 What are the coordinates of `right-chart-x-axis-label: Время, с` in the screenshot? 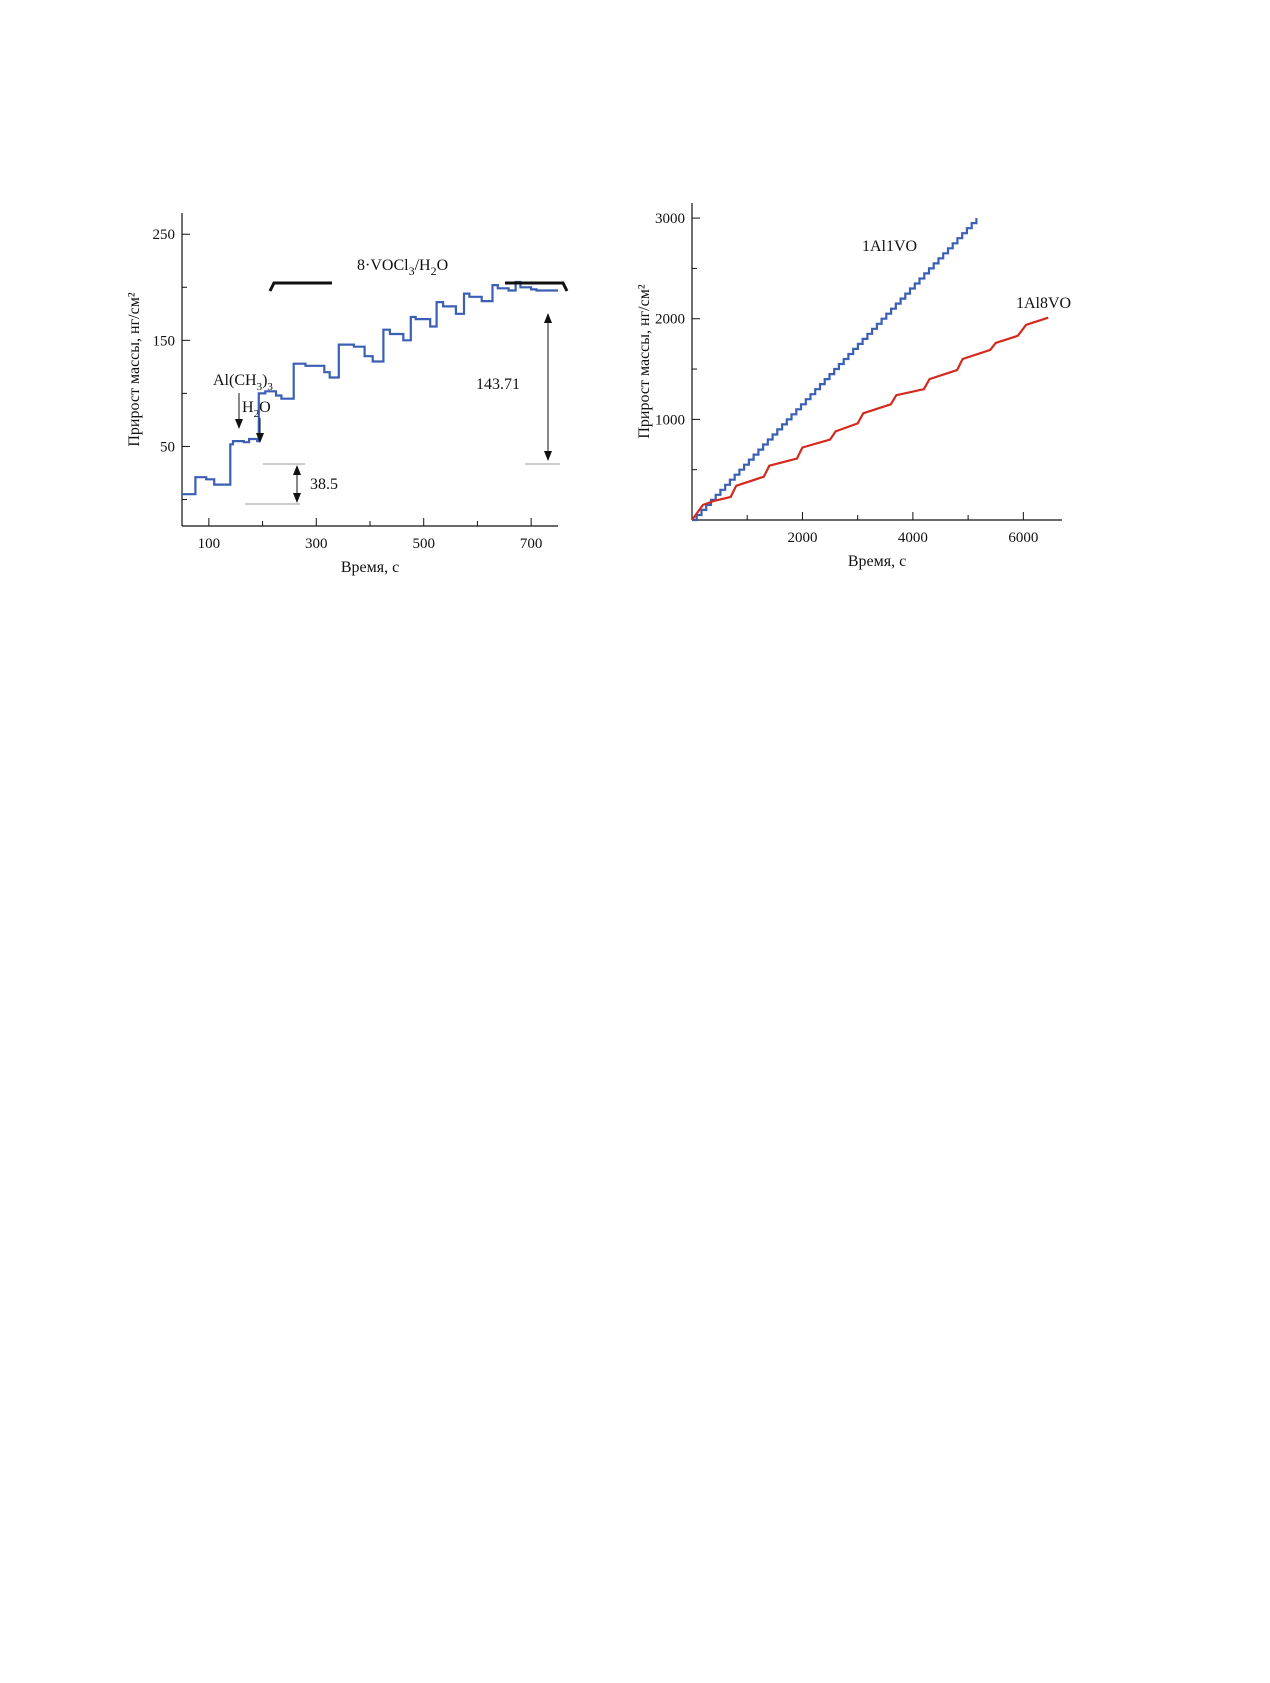 It's located at (877, 561).